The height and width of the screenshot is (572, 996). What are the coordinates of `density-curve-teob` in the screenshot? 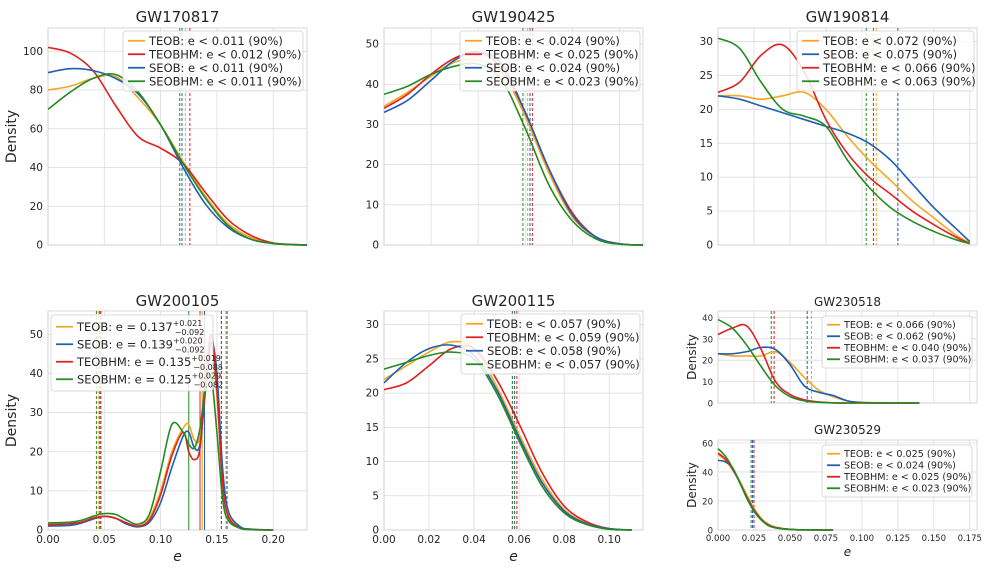 It's located at (844, 167).